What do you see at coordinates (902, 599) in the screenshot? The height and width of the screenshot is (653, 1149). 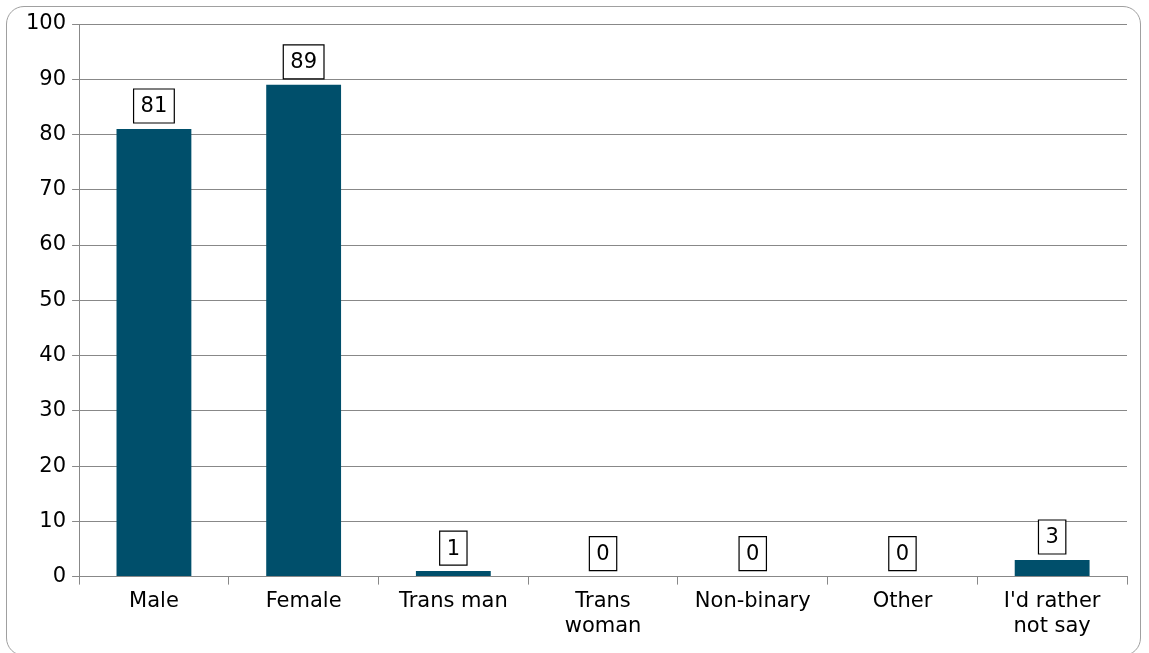 I see `x-tick-label: Other` at bounding box center [902, 599].